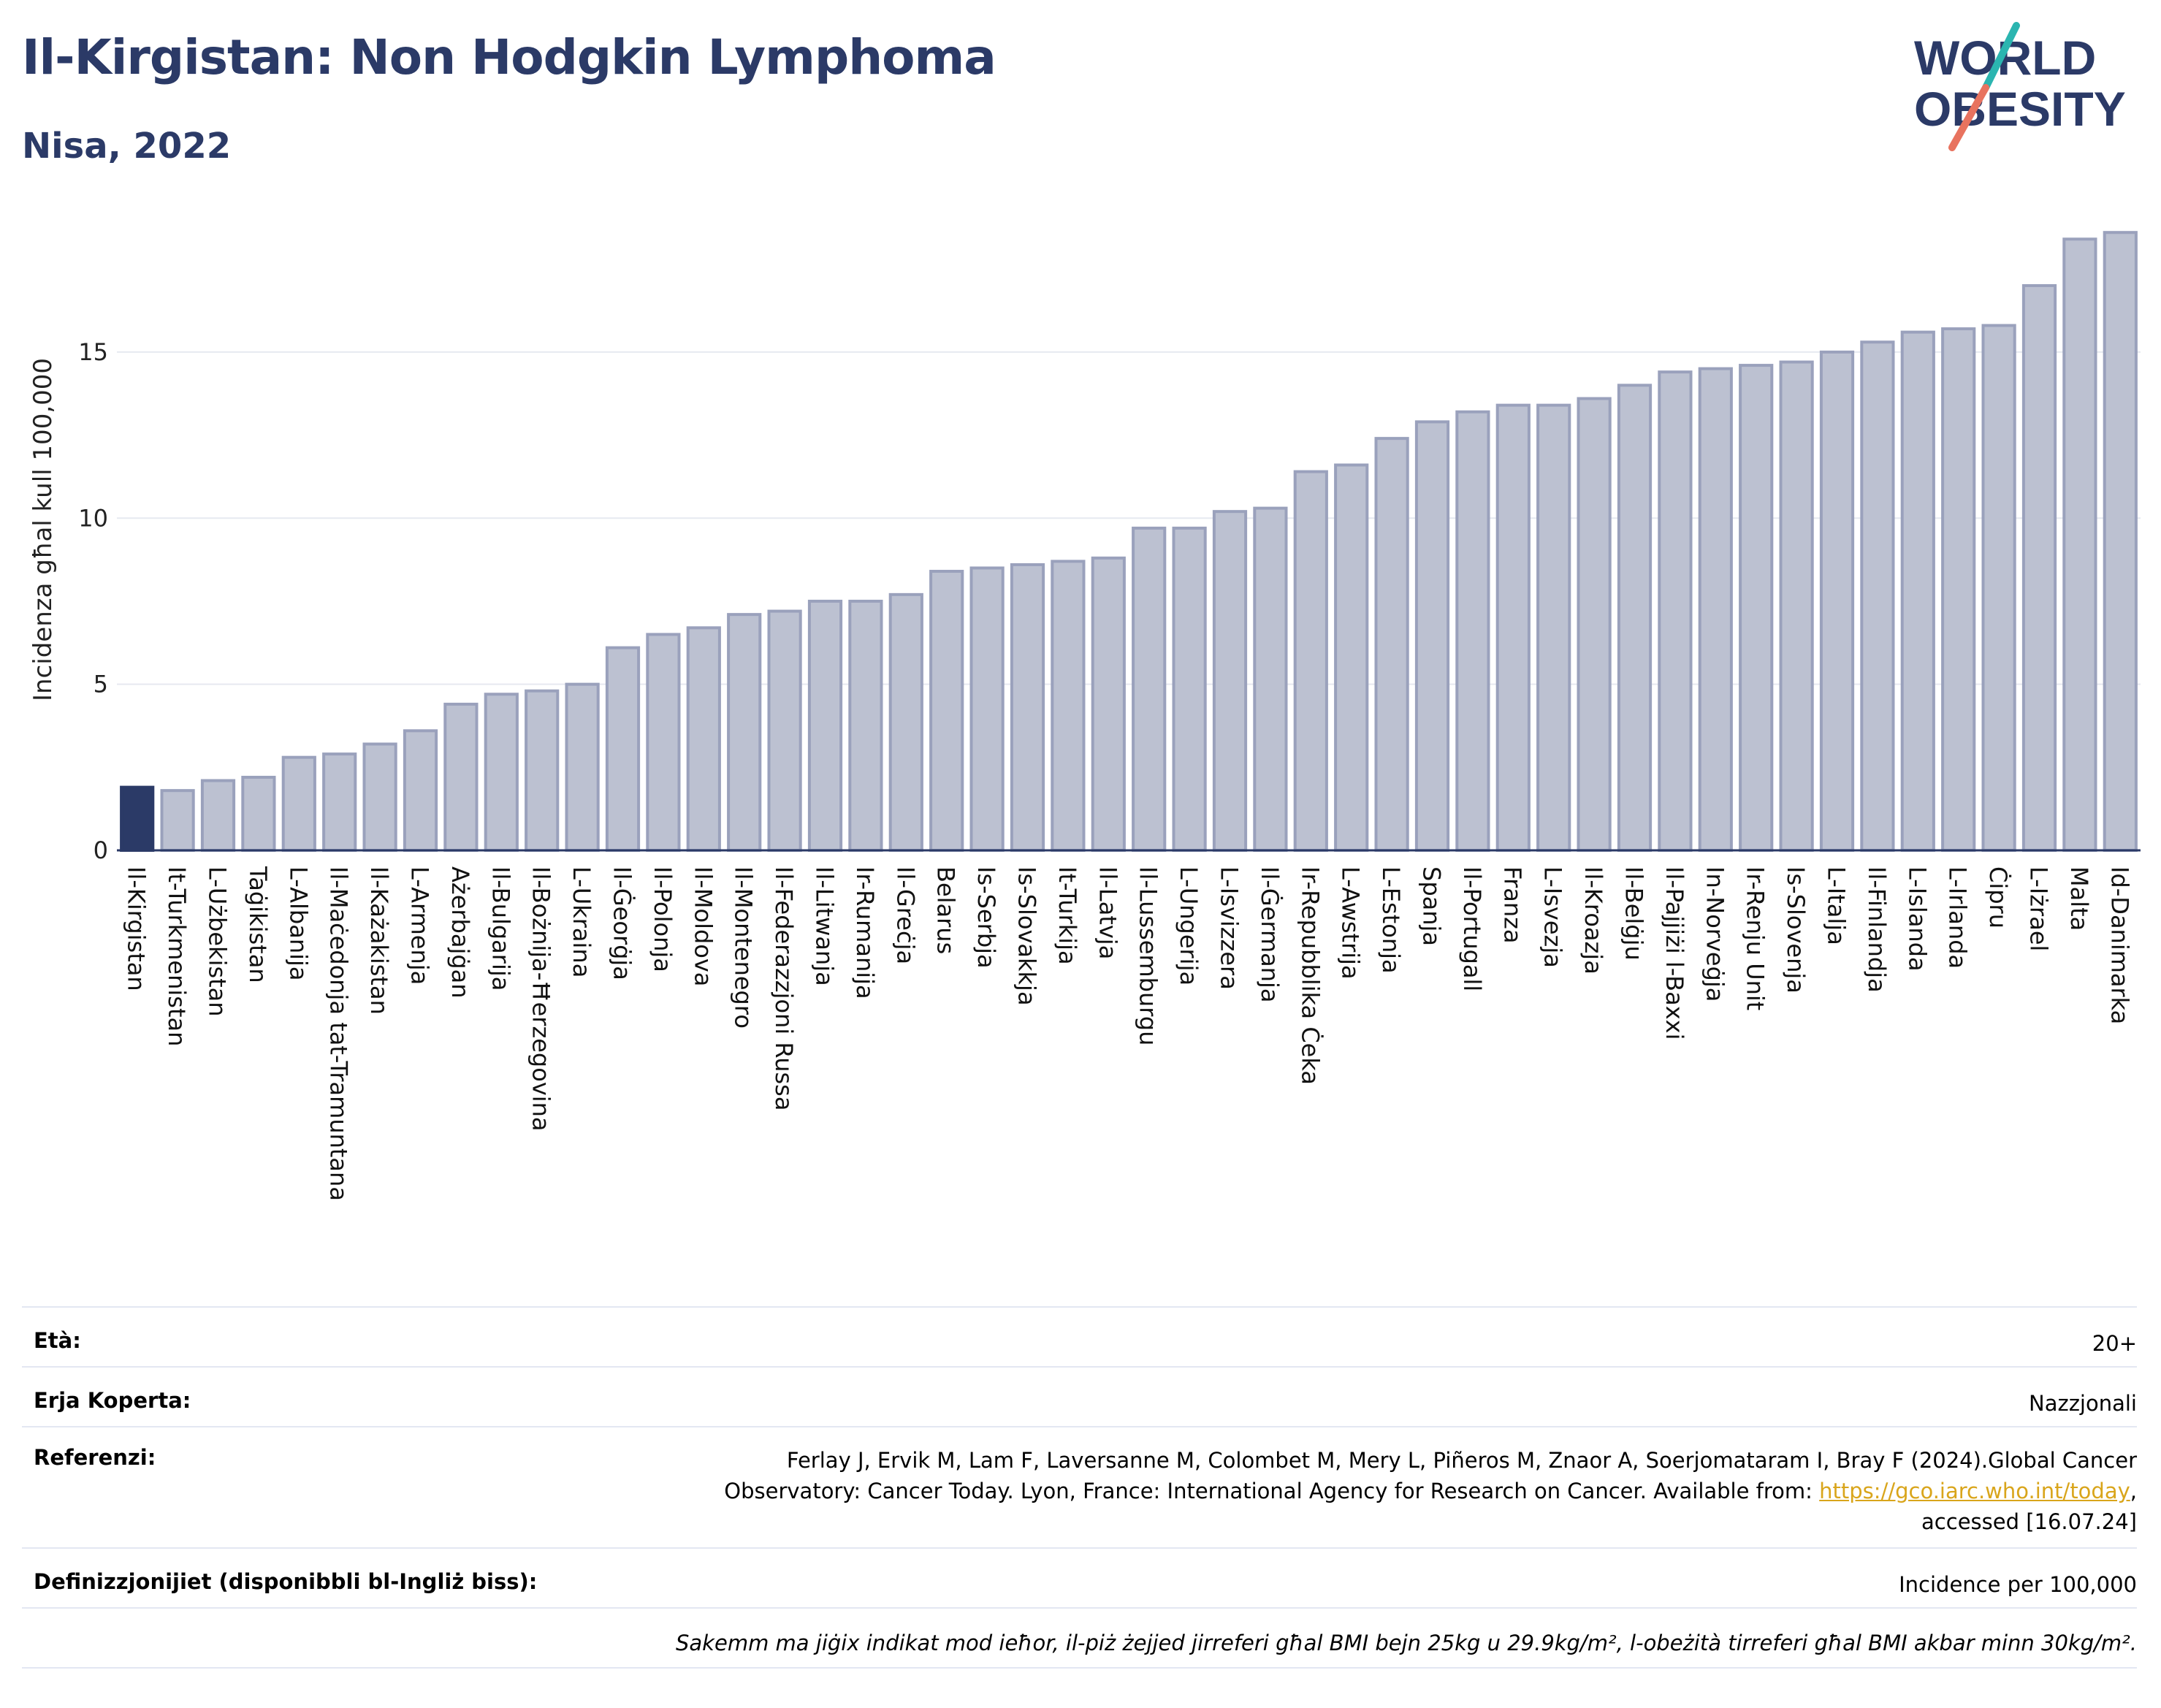 The width and height of the screenshot is (2161, 1708). I want to click on x-tick-label: It-Turkmenistan, so click(177, 956).